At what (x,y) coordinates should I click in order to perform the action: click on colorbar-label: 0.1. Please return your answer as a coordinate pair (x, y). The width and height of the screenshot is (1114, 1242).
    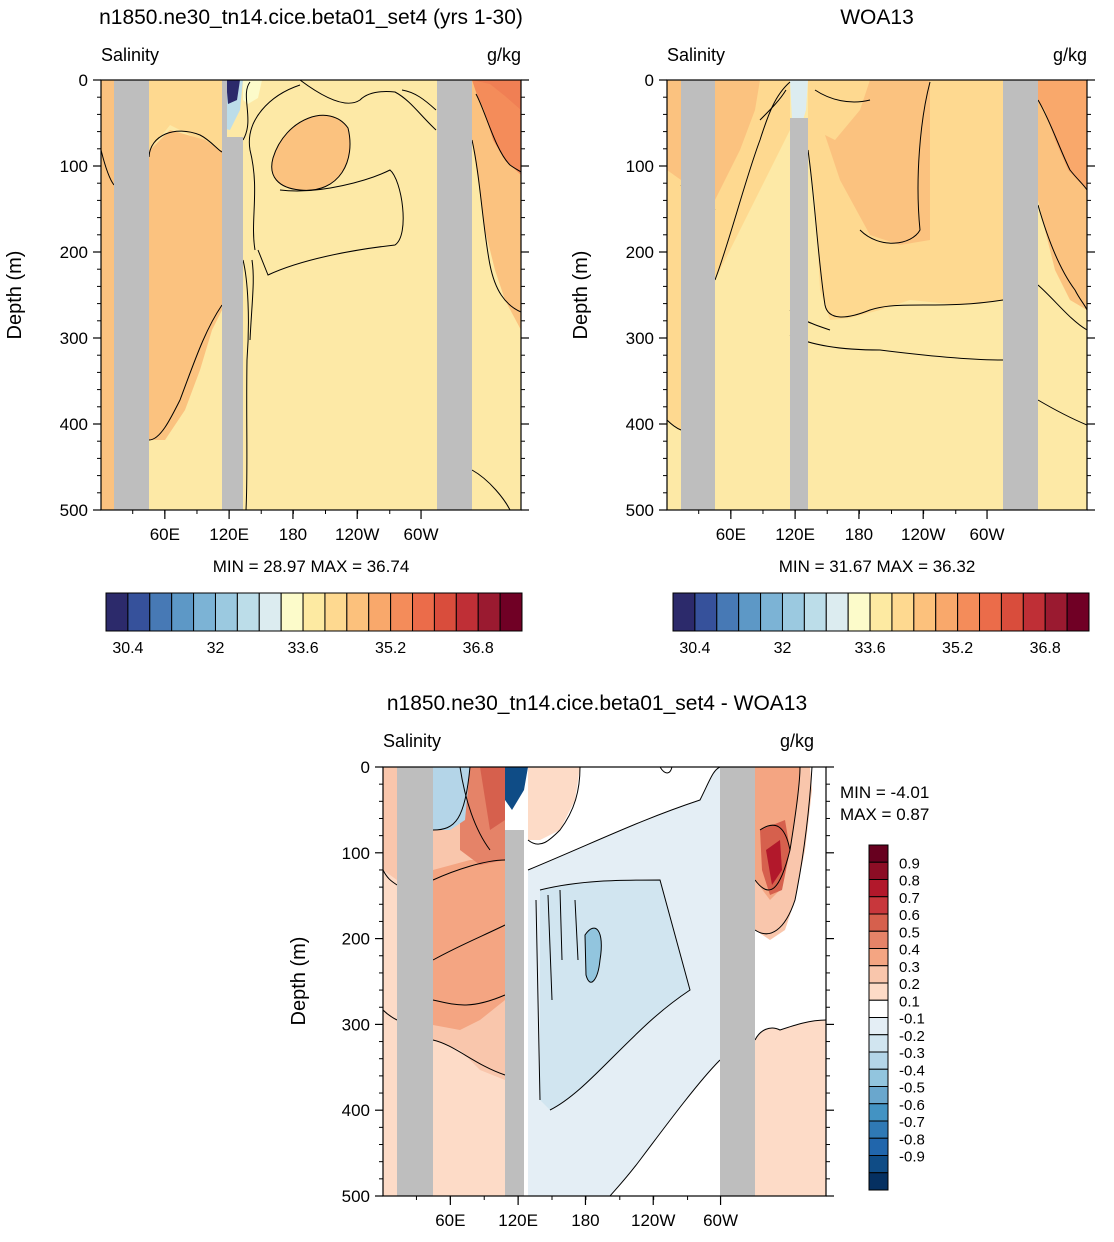
    Looking at the image, I should click on (909, 1001).